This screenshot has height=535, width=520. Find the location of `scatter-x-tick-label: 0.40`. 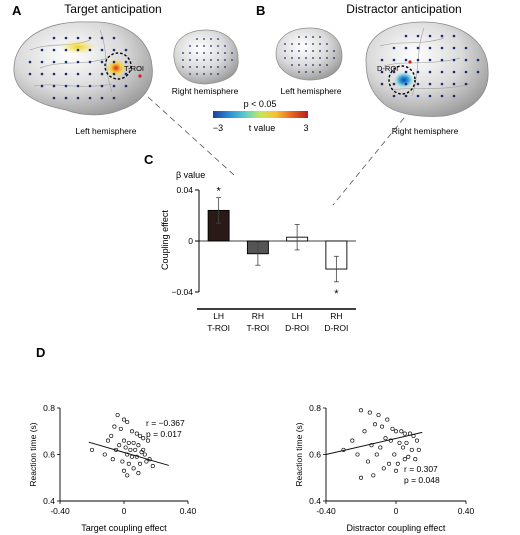

scatter-x-tick-label: 0.40 is located at coordinates (466, 511).